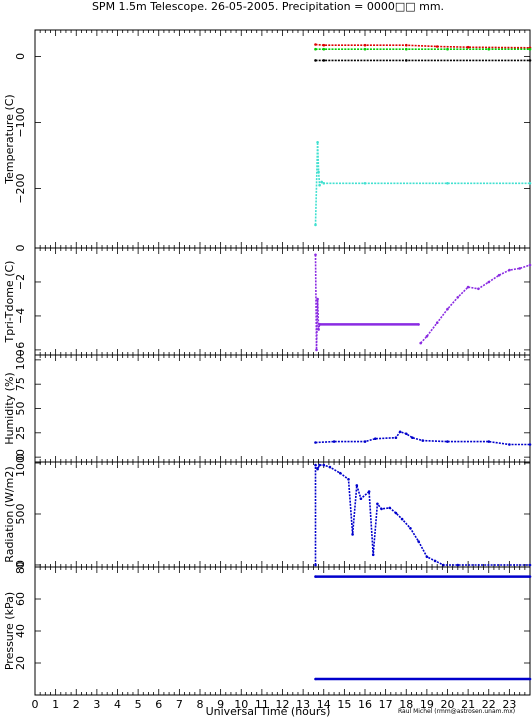 This screenshot has width=532, height=719. I want to click on x-tick-label: 3, so click(96, 704).